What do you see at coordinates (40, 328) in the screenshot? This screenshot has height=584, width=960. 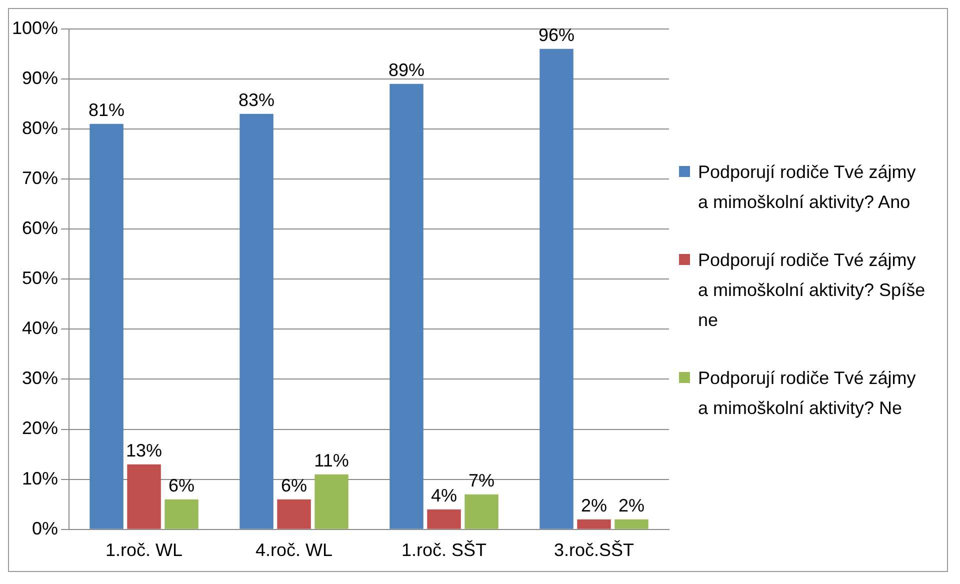 I see `y-tick-label: 40%` at bounding box center [40, 328].